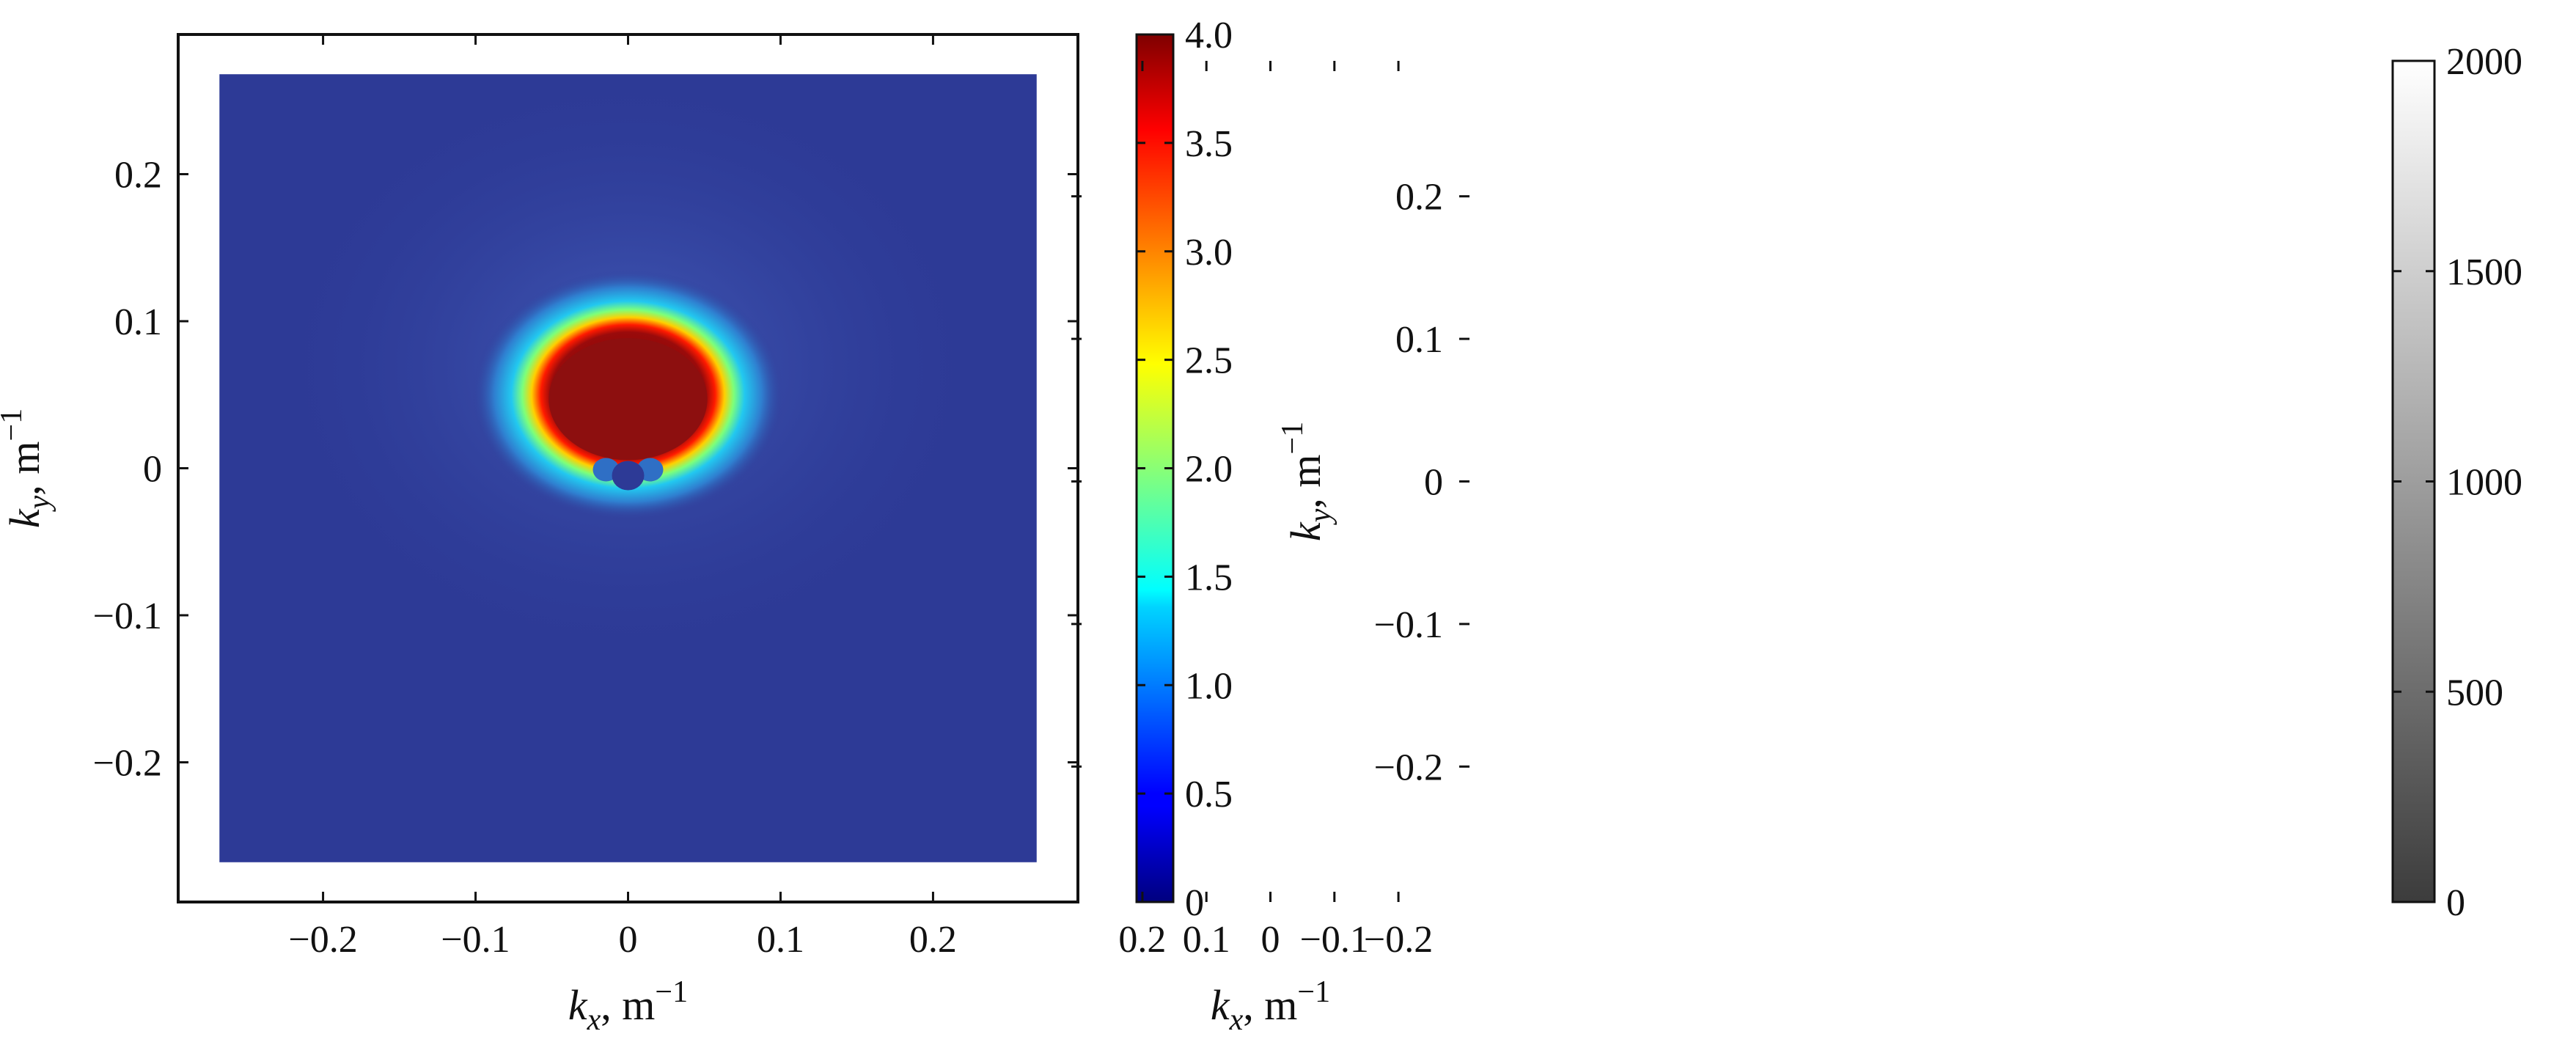 Image resolution: width=2576 pixels, height=1056 pixels. I want to click on colorbar-tick-label: 3.0, so click(1209, 253).